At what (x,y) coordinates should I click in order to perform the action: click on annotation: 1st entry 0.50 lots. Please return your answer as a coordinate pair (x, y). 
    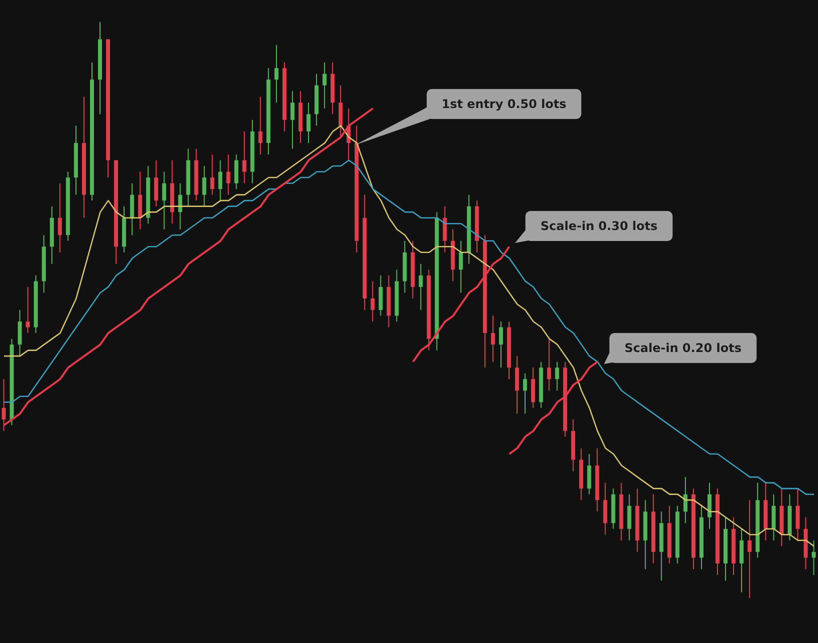
    Looking at the image, I should click on (504, 104).